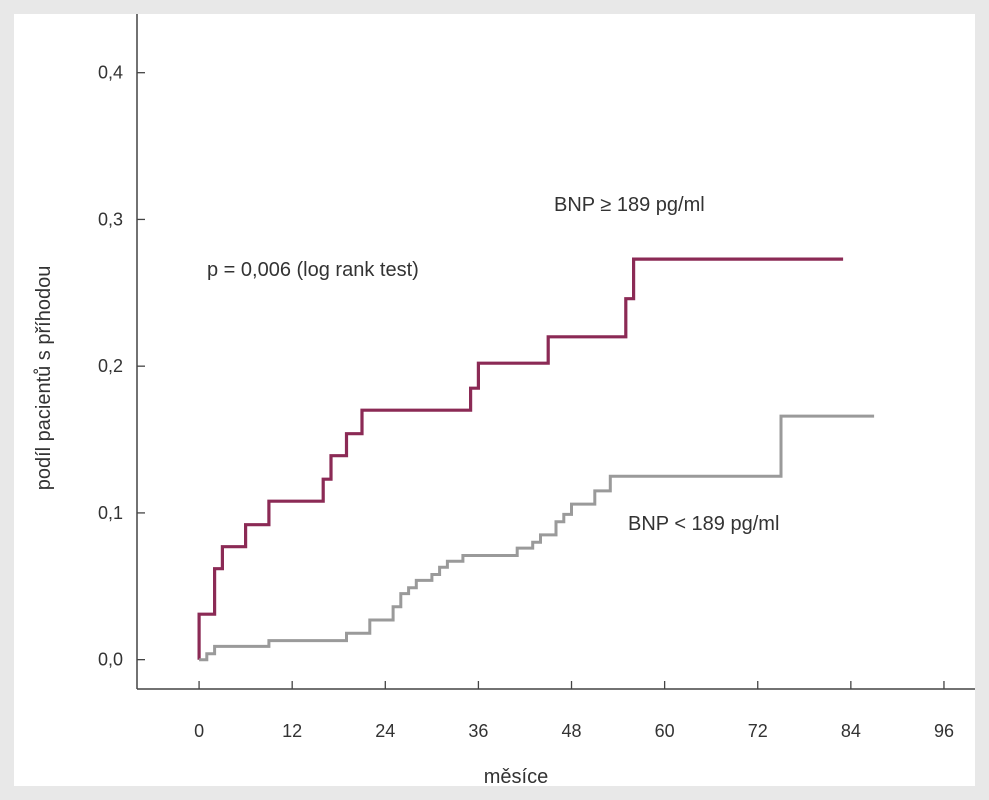 Image resolution: width=989 pixels, height=800 pixels. What do you see at coordinates (110, 513) in the screenshot?
I see `y-tick-label: 0,1` at bounding box center [110, 513].